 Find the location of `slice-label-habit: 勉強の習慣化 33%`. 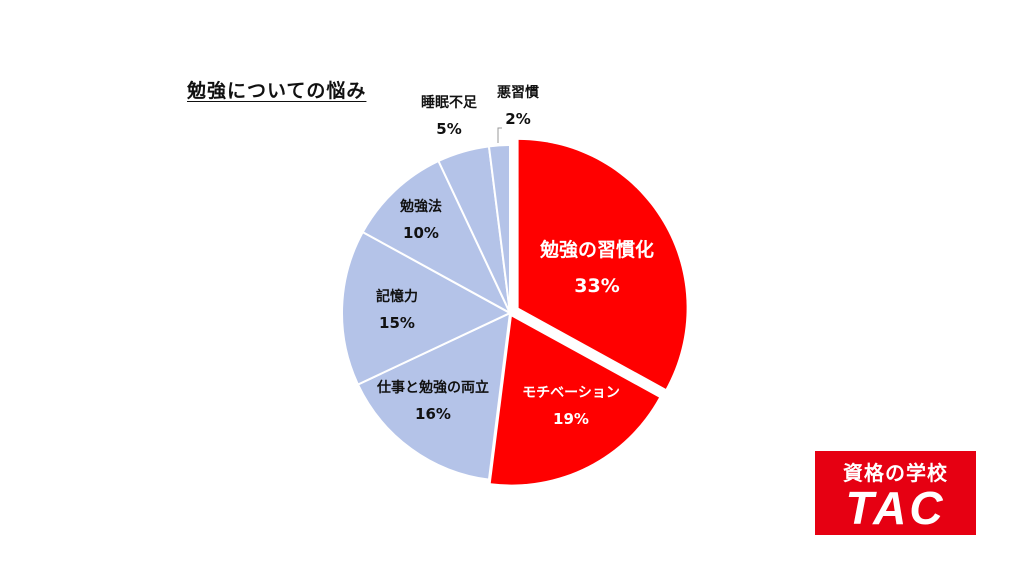

slice-label-habit: 勉強の習慣化 33% is located at coordinates (597, 268).